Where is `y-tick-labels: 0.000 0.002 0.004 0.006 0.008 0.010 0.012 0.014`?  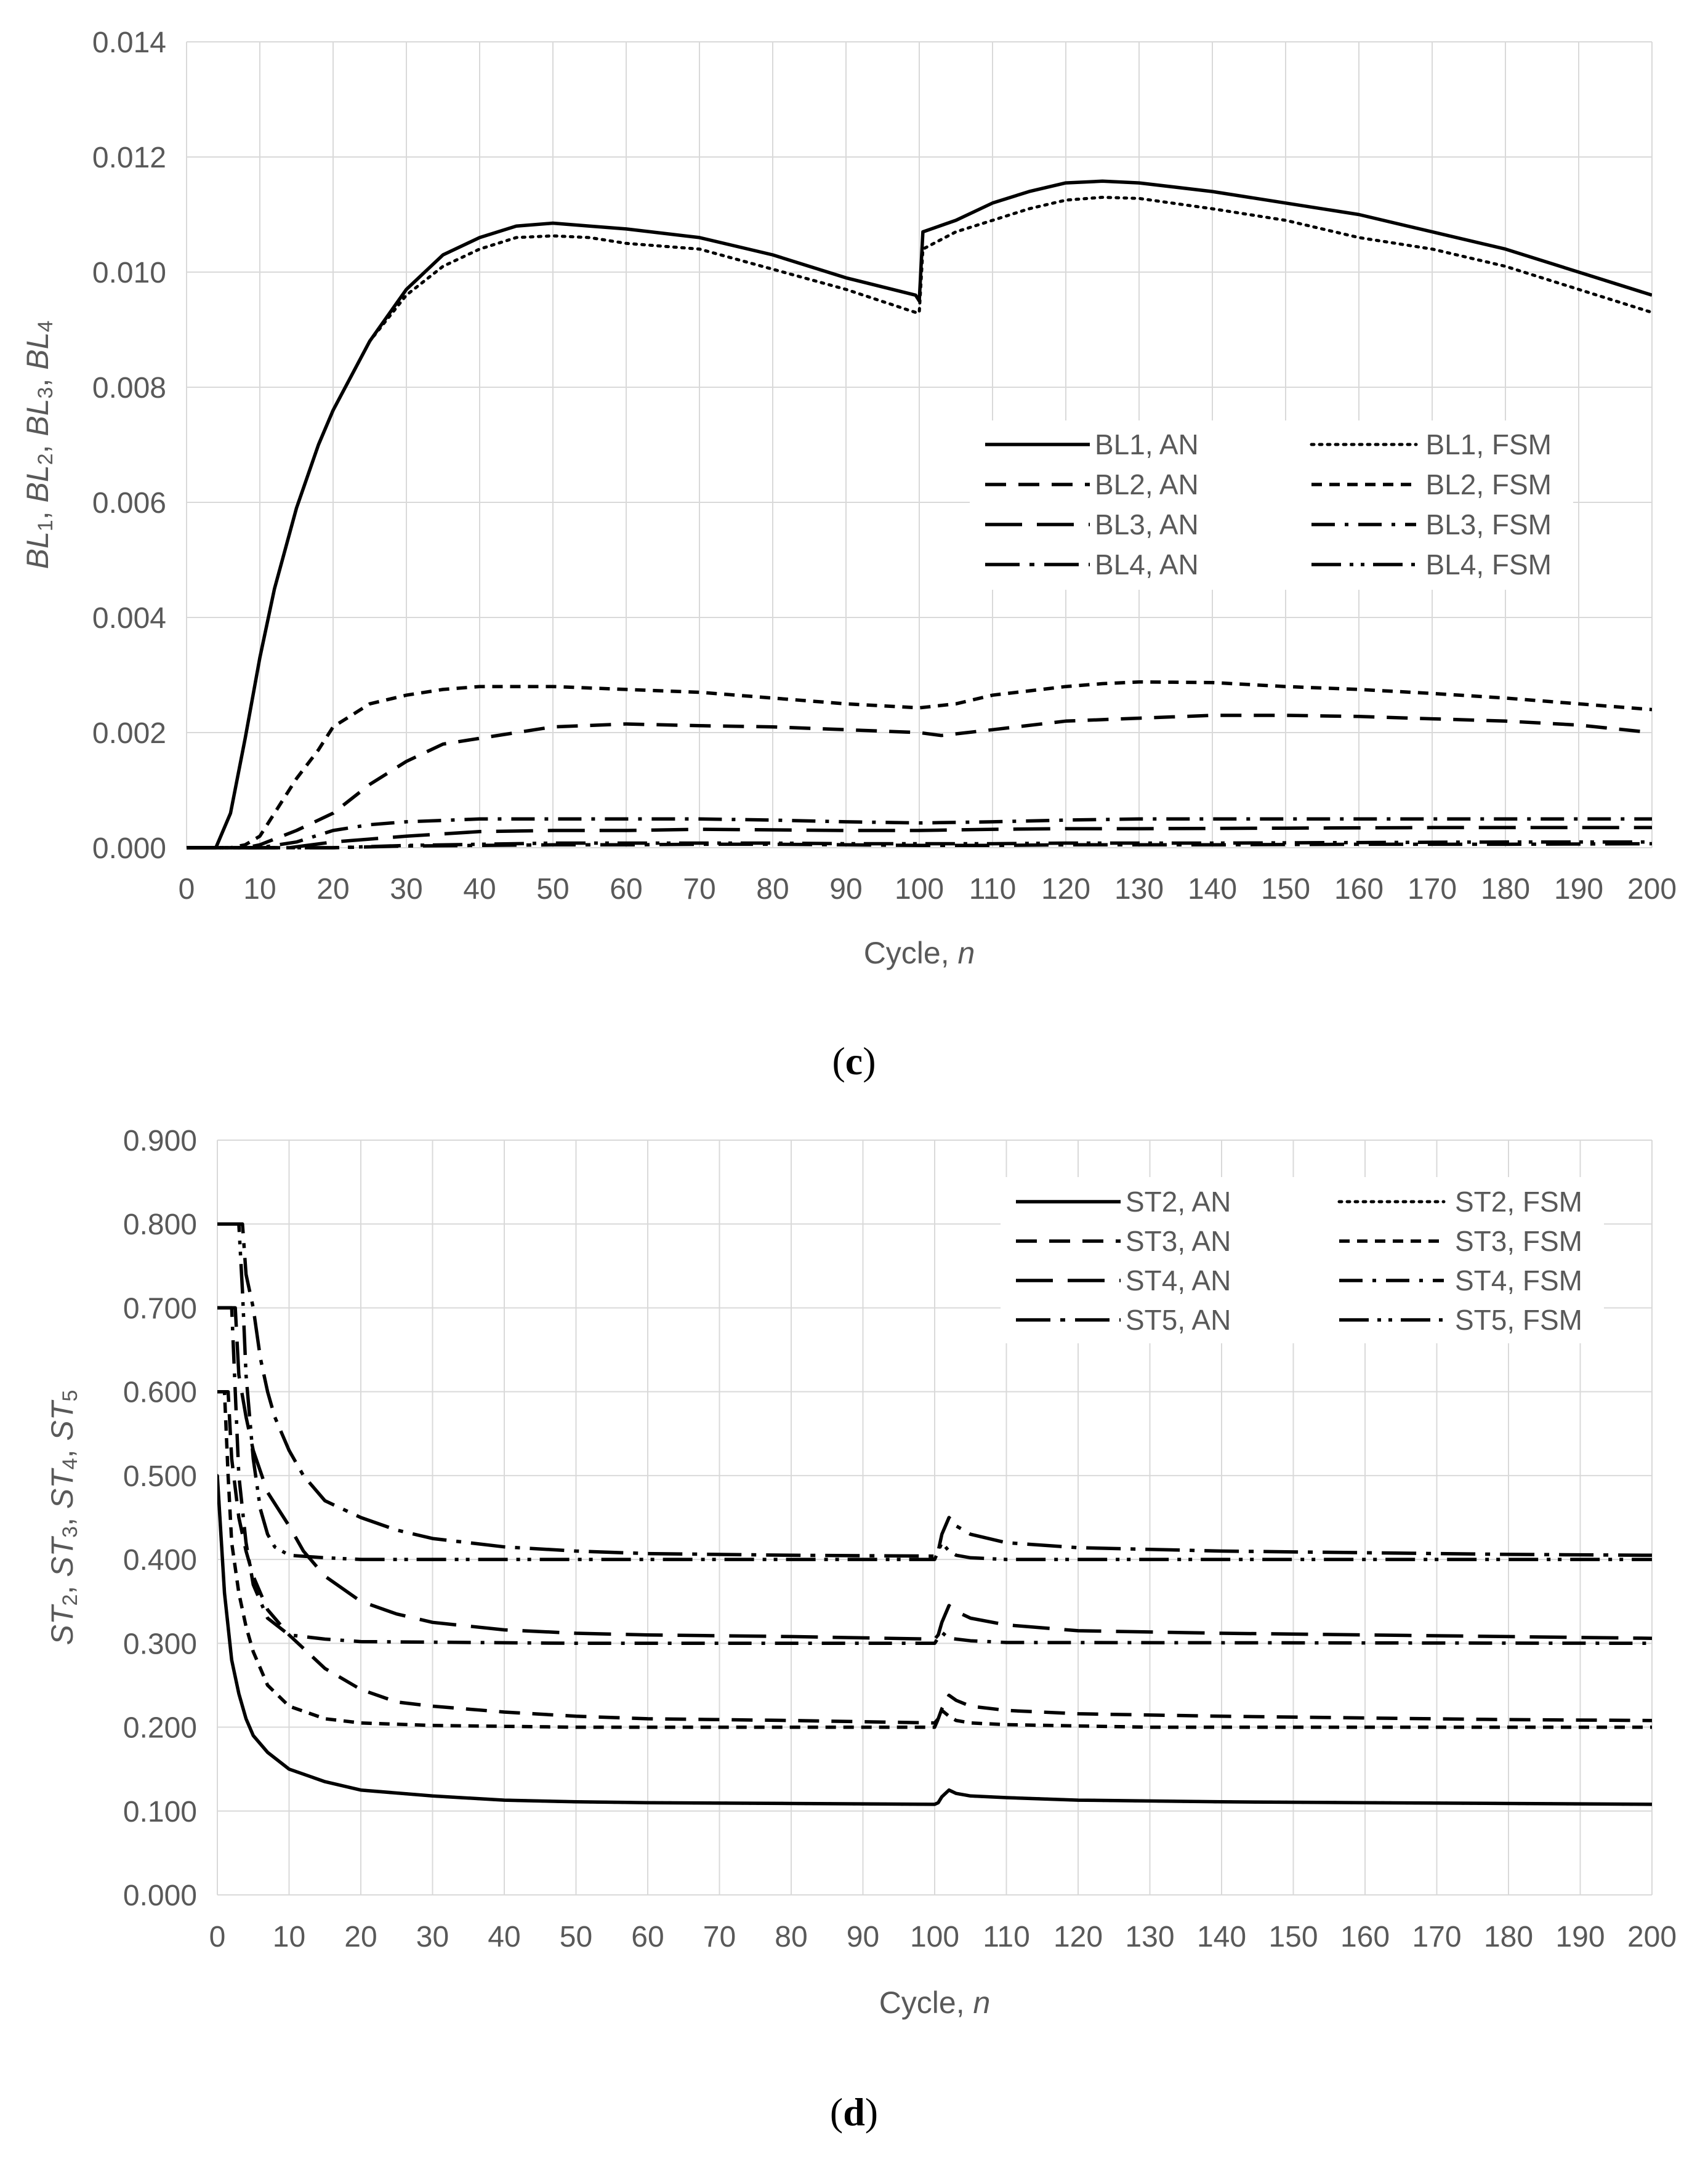 y-tick-labels: 0.000 0.002 0.004 0.006 0.008 0.010 0.012 0.014 is located at coordinates (129, 445).